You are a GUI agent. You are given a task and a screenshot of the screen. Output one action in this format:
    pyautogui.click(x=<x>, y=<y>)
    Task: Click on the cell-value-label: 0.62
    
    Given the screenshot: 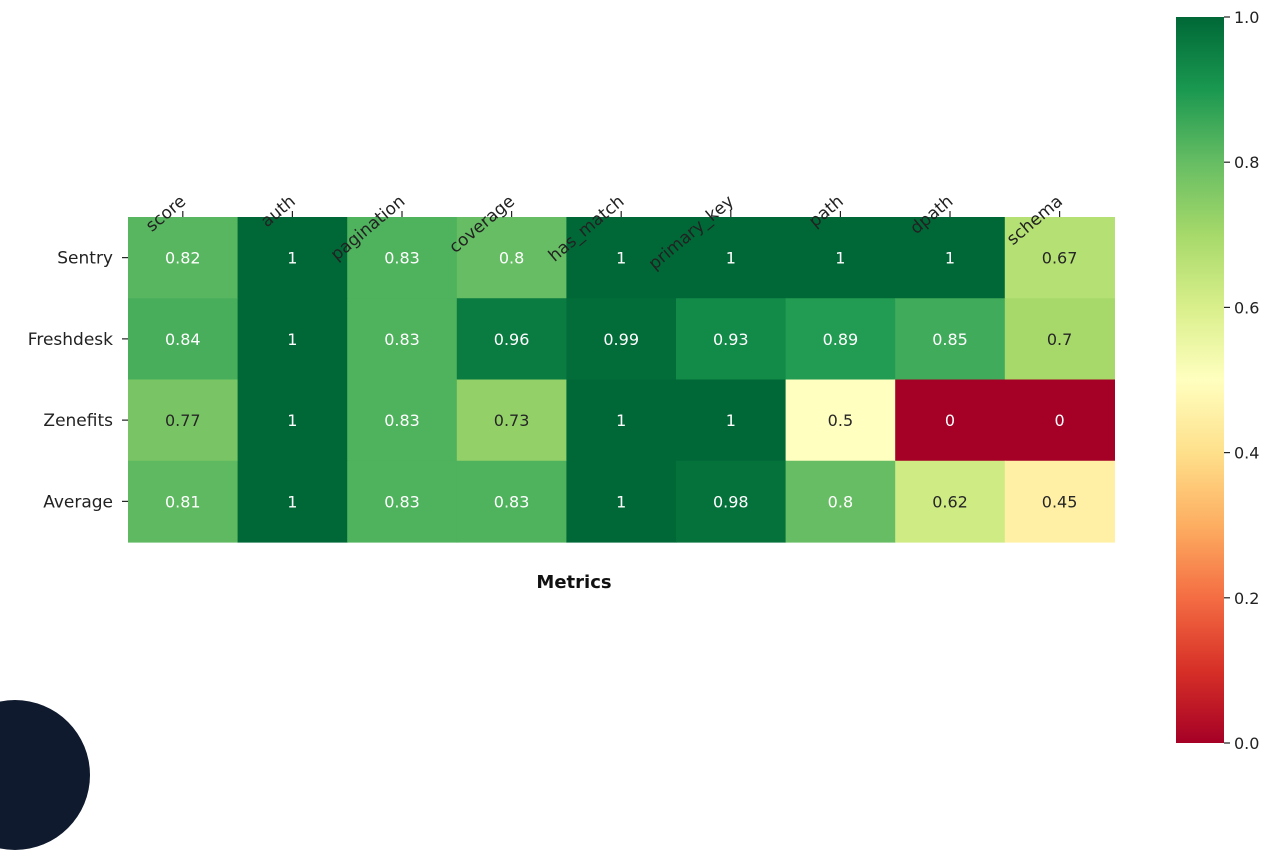 What is the action you would take?
    pyautogui.click(x=950, y=501)
    